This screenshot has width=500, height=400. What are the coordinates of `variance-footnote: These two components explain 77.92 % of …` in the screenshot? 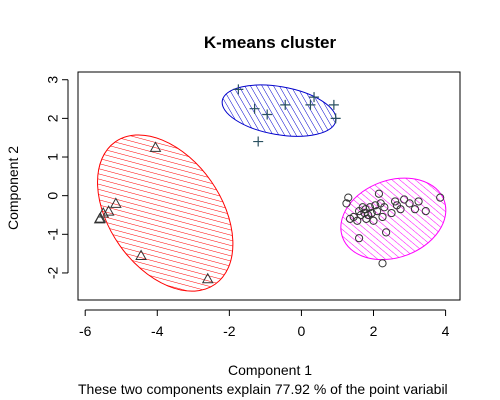 It's located at (263, 389).